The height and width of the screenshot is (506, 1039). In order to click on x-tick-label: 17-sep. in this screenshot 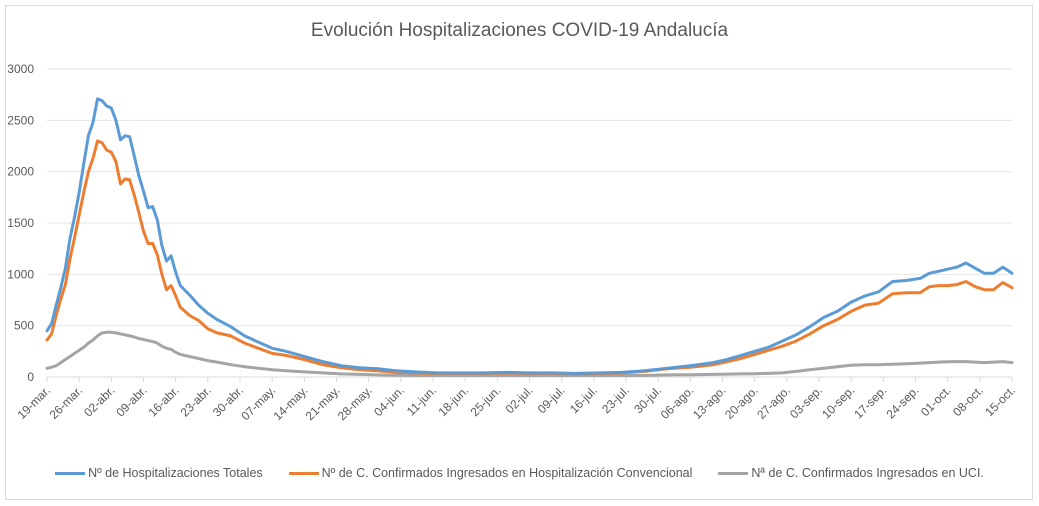, I will do `click(870, 402)`.